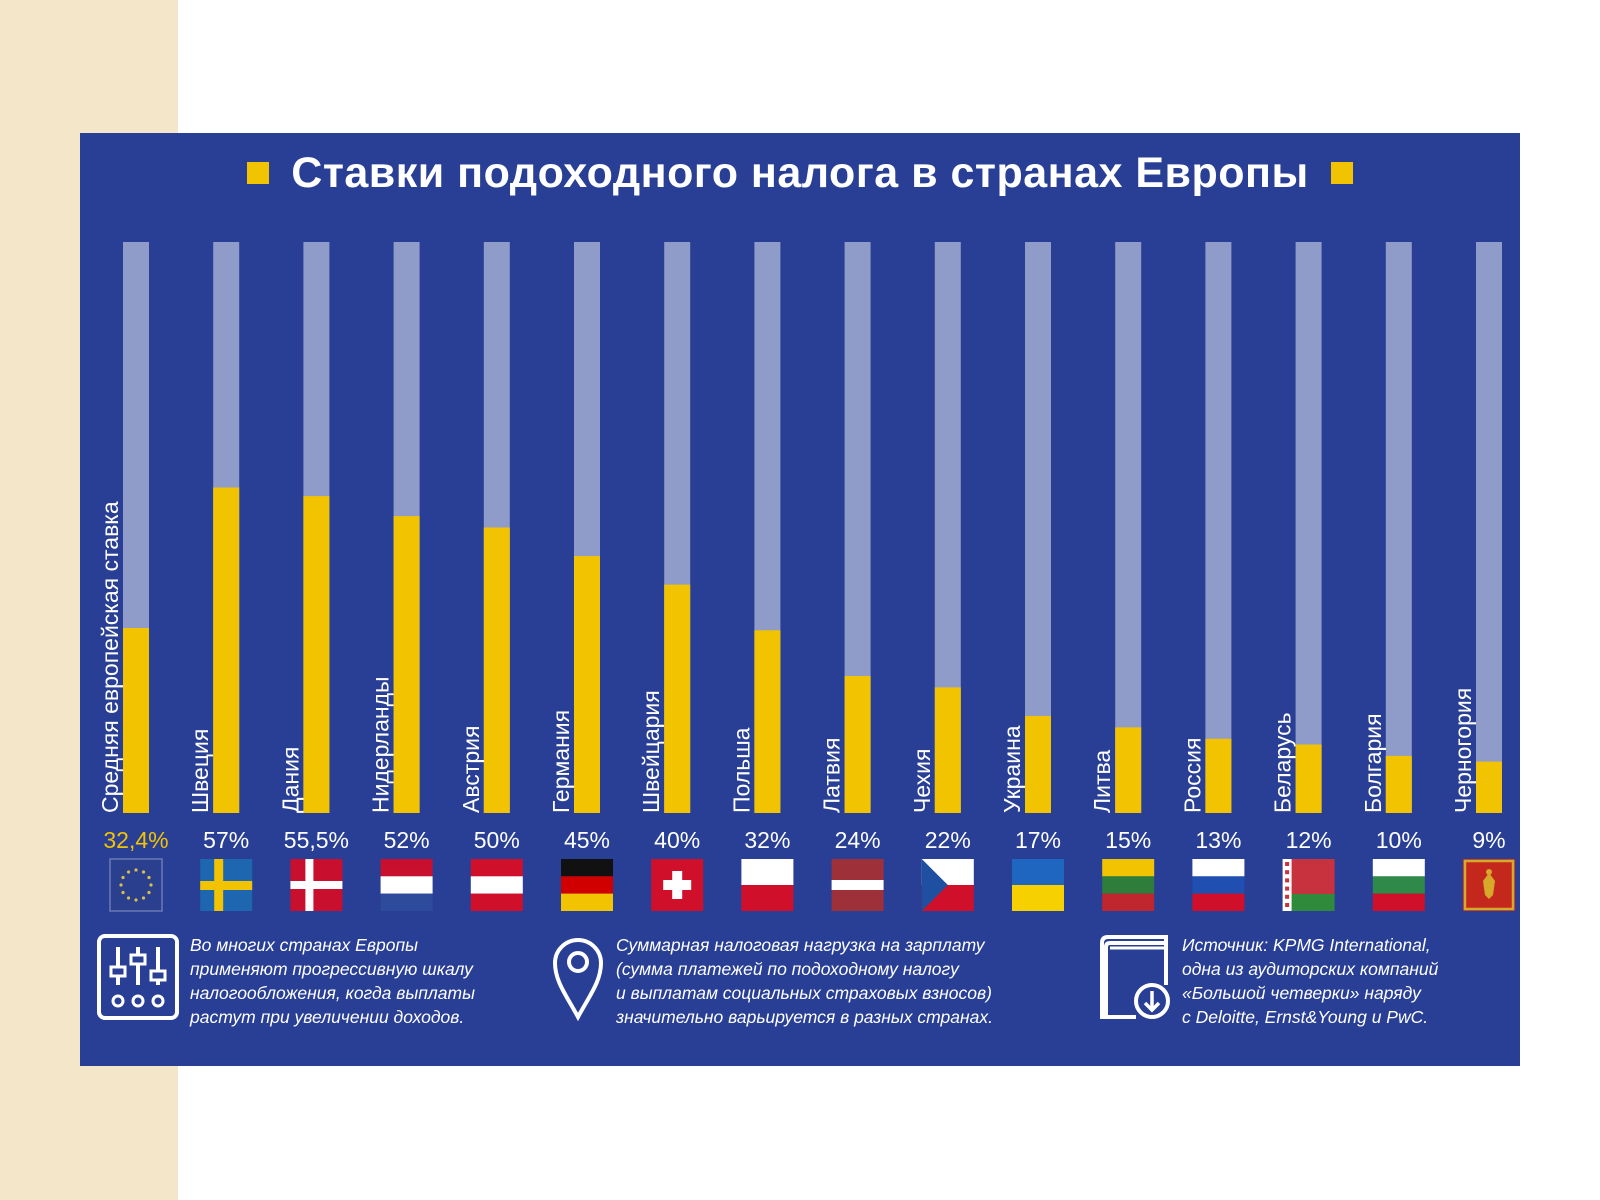 The height and width of the screenshot is (1200, 1600). What do you see at coordinates (767, 840) in the screenshot?
I see `value-label: 32%` at bounding box center [767, 840].